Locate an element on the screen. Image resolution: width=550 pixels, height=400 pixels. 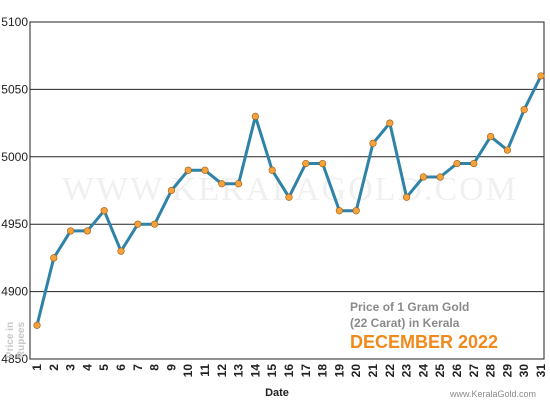
x-tick-label: 5 is located at coordinates (104, 367).